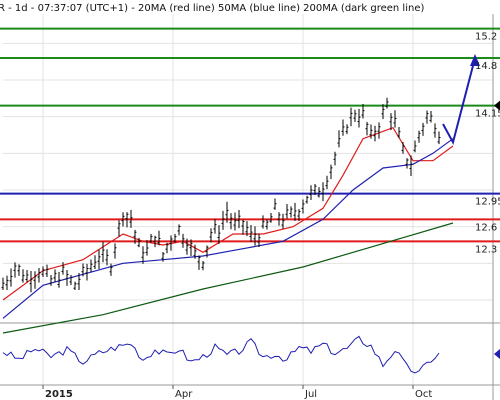 The height and width of the screenshot is (400, 500). What do you see at coordinates (475, 60) in the screenshot?
I see `forecast-arrowhead` at bounding box center [475, 60].